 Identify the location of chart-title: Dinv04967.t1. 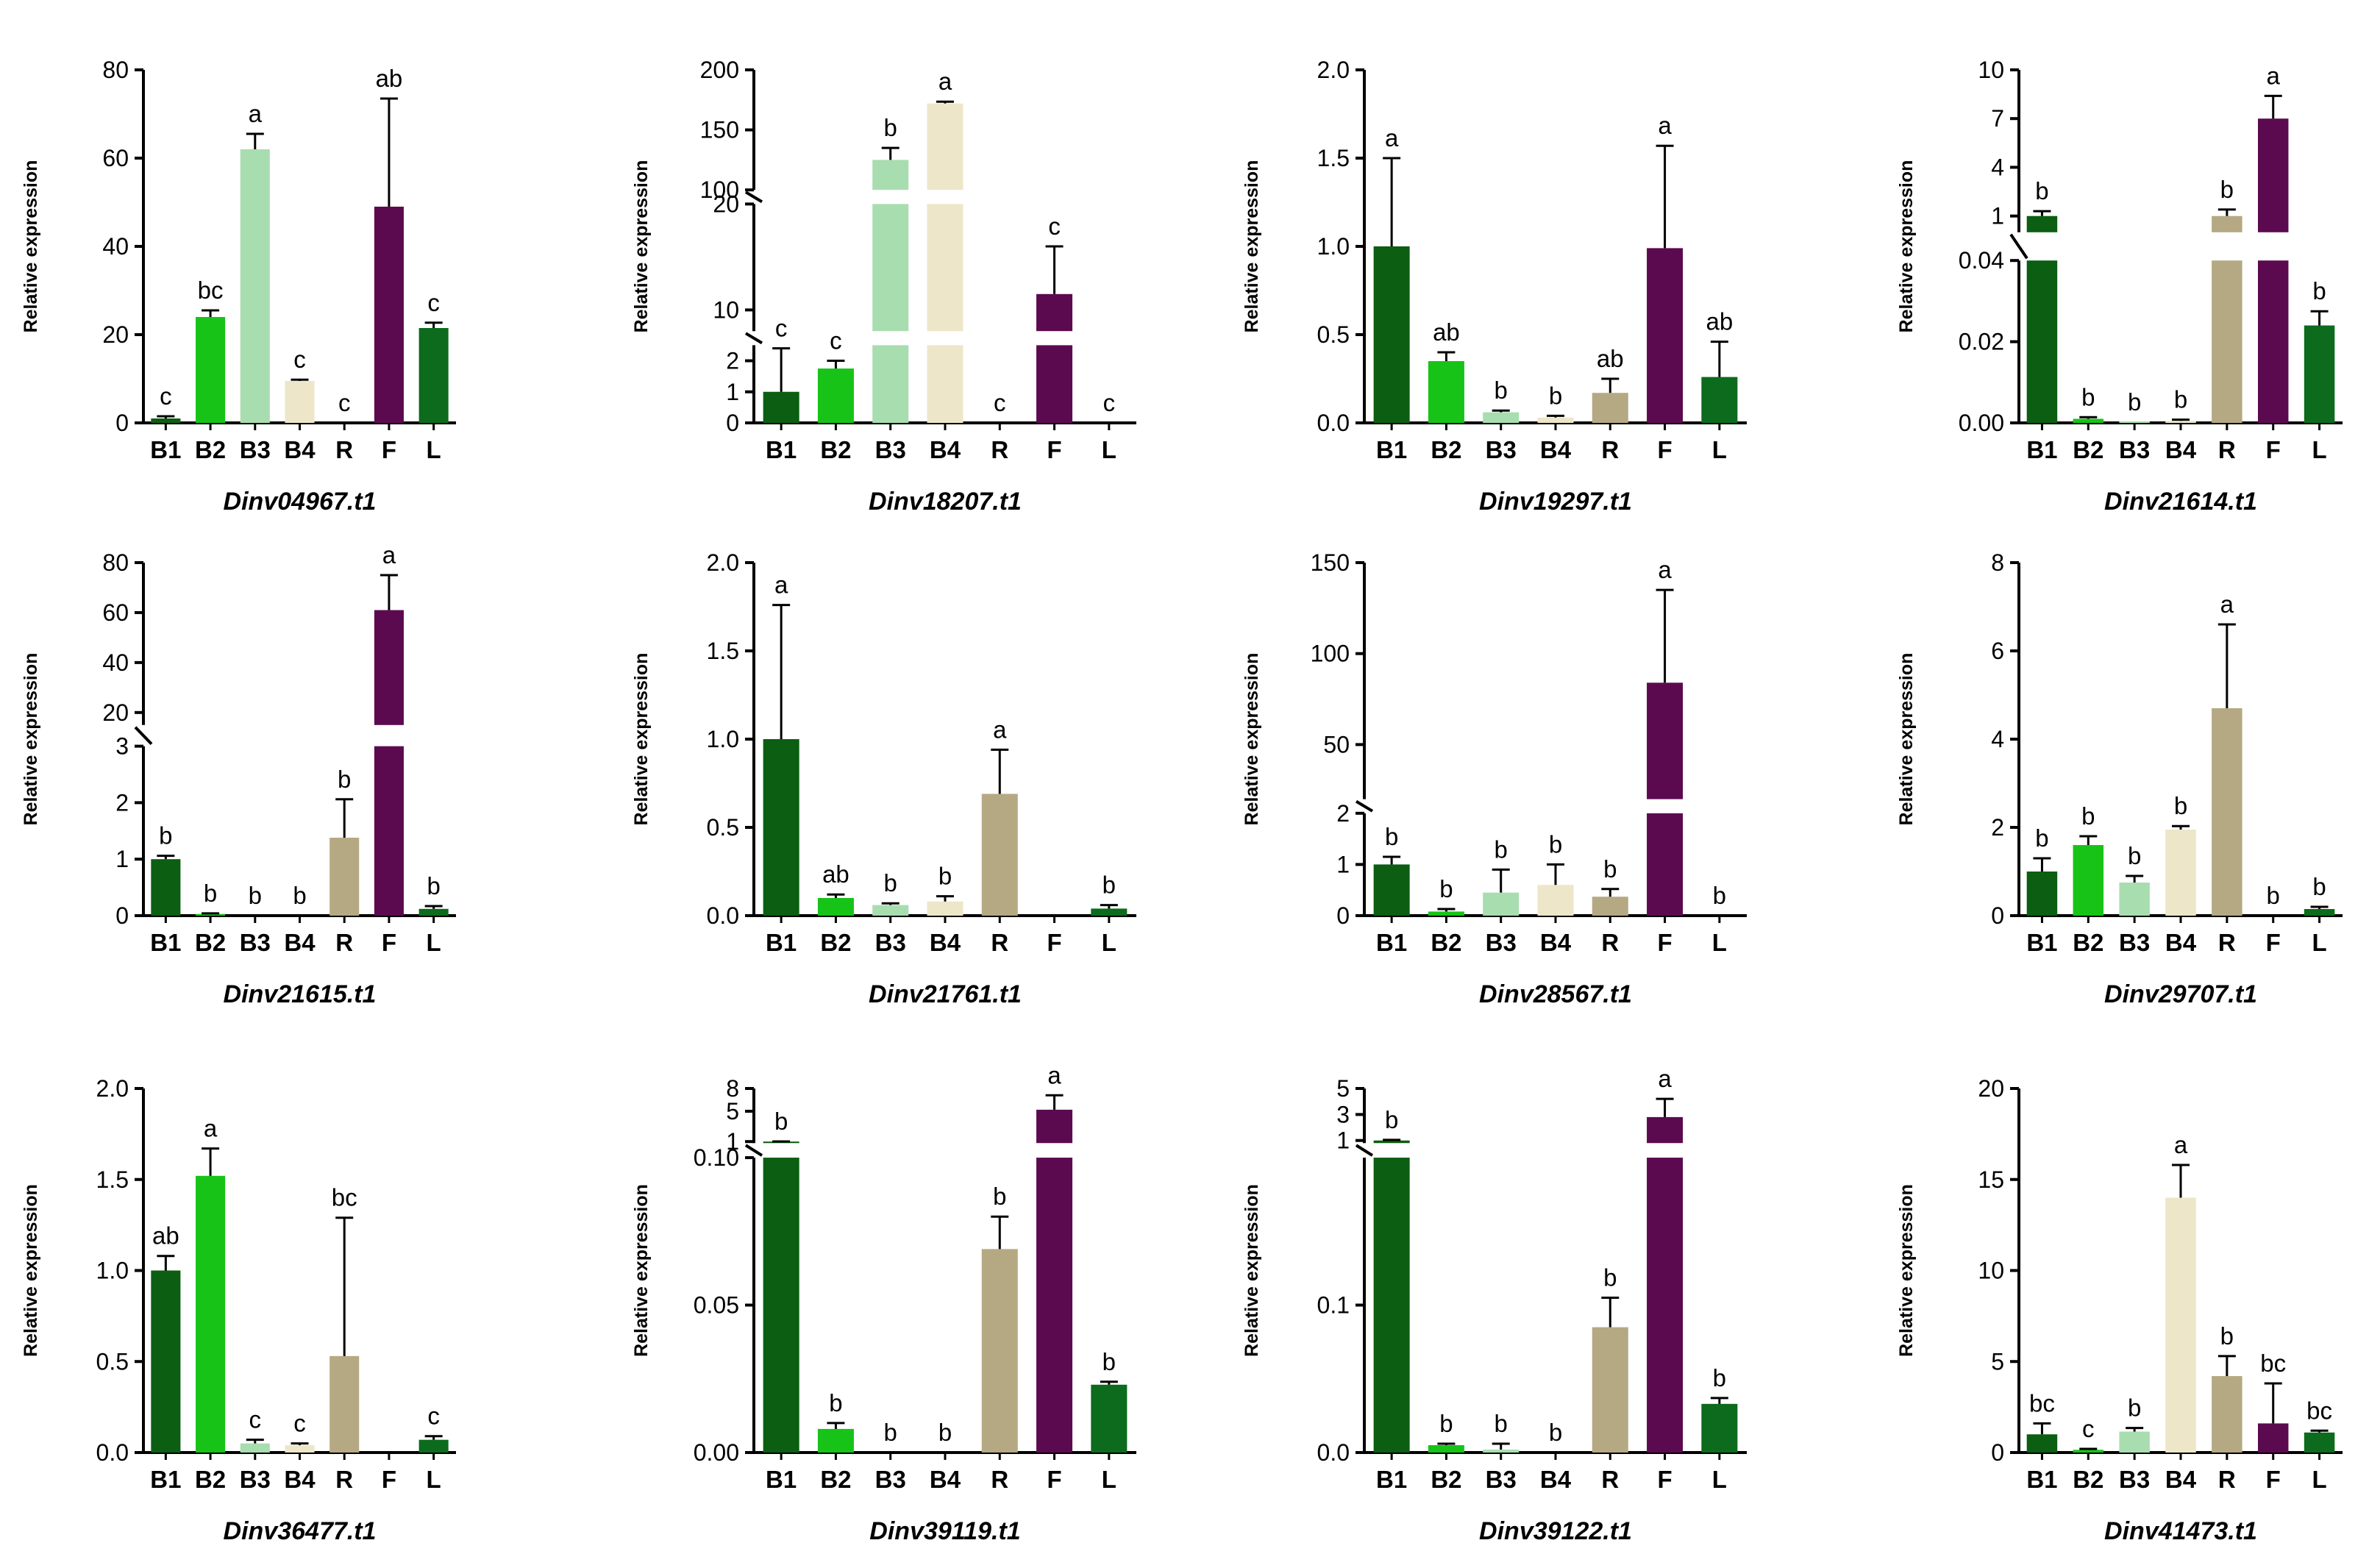
(300, 502).